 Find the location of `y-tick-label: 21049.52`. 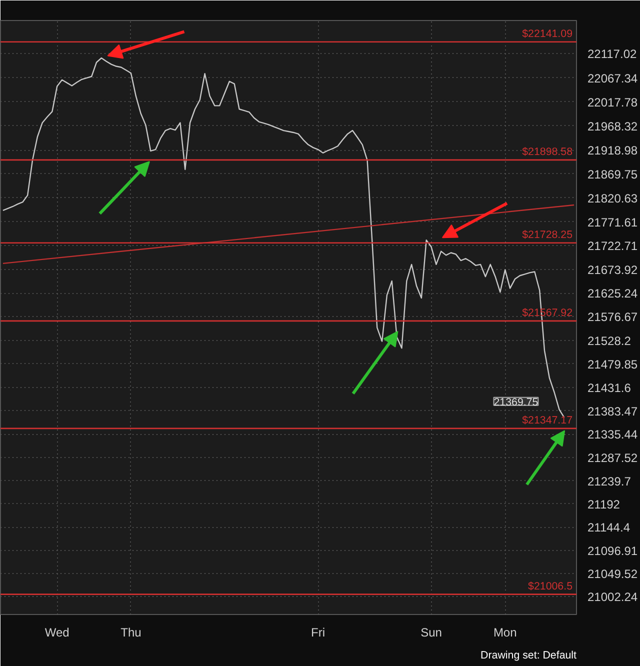

y-tick-label: 21049.52 is located at coordinates (613, 573).